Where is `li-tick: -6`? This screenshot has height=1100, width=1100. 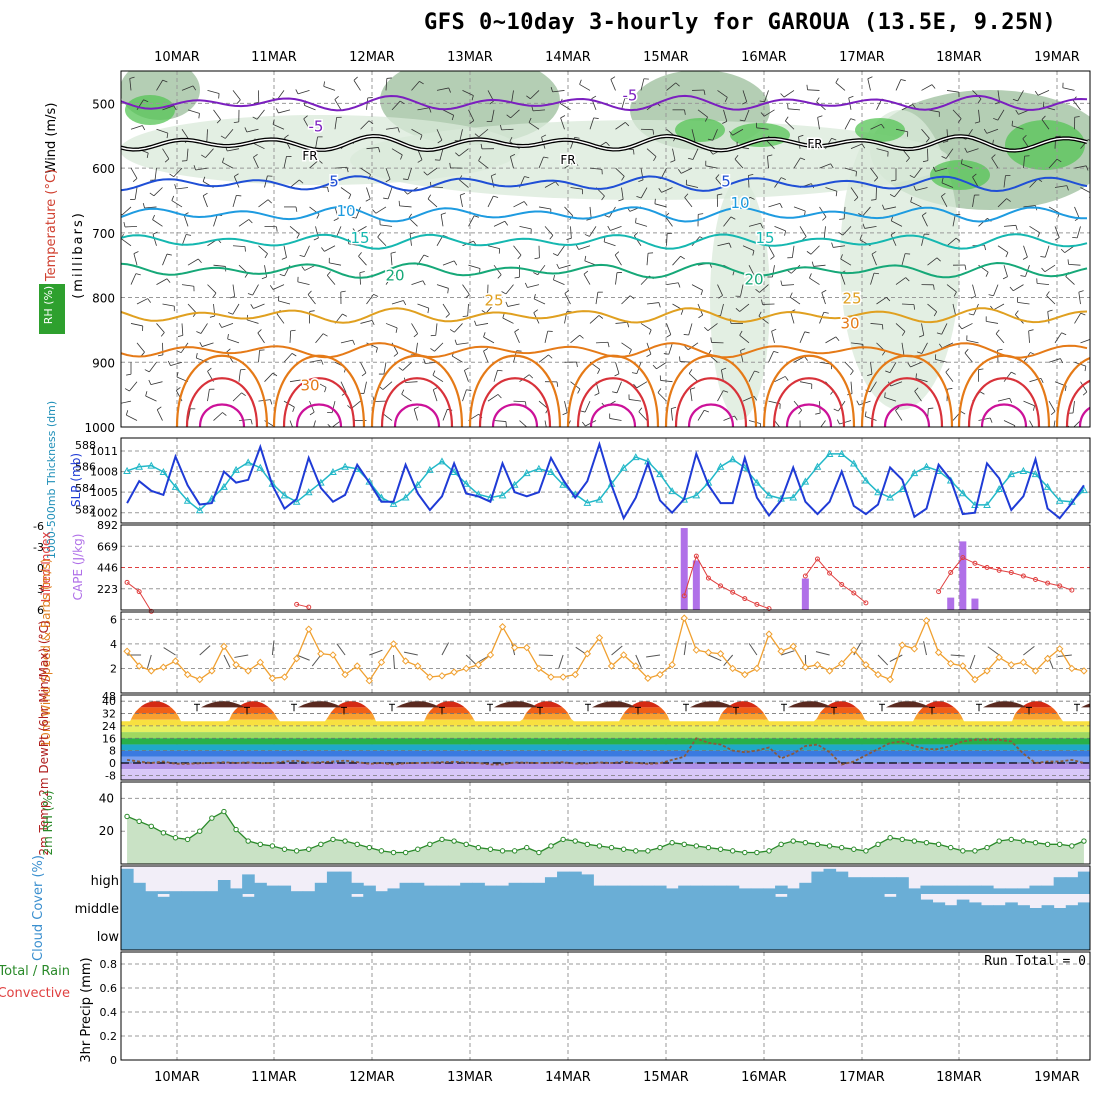 li-tick: -6 is located at coordinates (38, 526).